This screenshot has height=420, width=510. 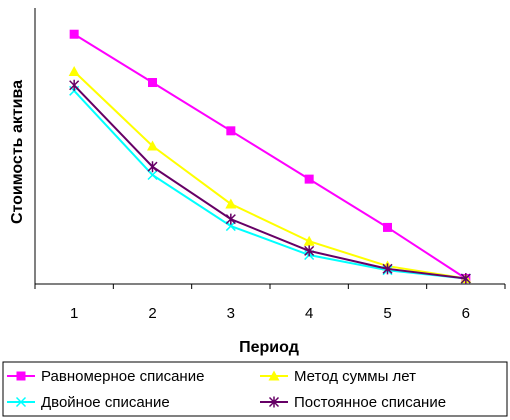 I want to click on legend-item: Равномерное списание, so click(x=105, y=376).